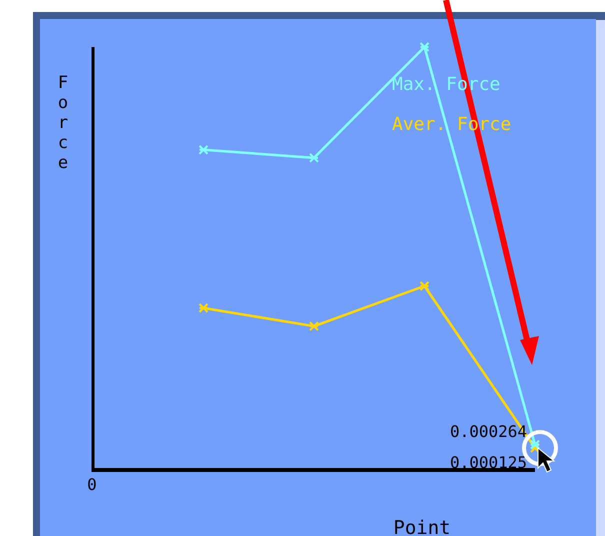 This screenshot has width=605, height=536. Describe the element at coordinates (63, 123) in the screenshot. I see `y-axis-title: Force` at that location.